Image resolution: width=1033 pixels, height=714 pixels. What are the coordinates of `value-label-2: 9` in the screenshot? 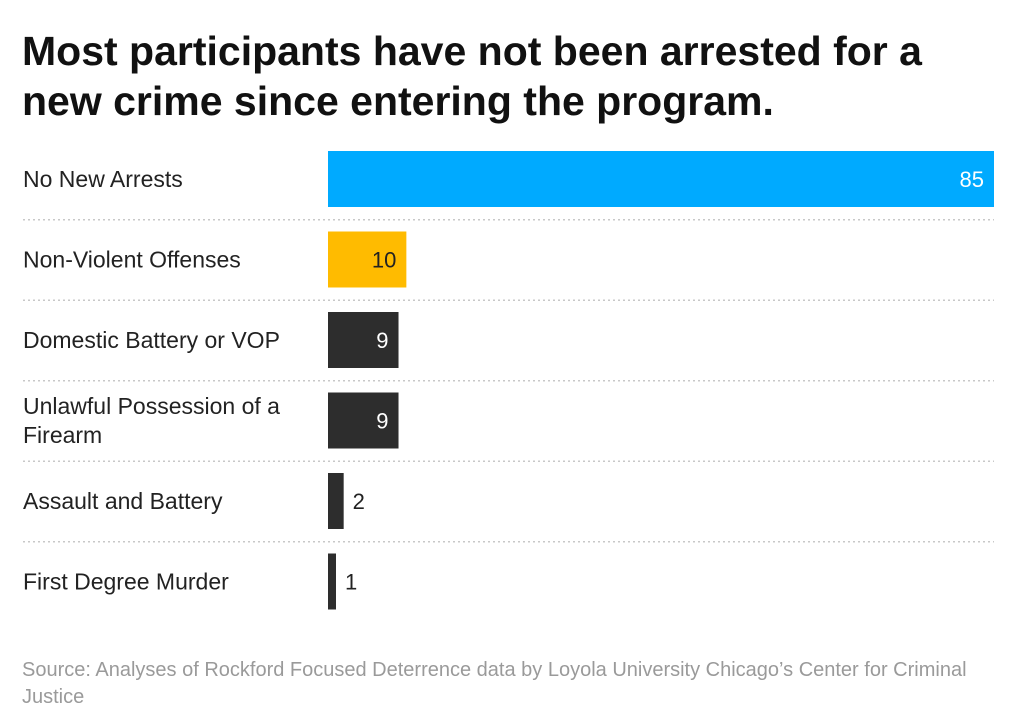 It's located at (382, 340).